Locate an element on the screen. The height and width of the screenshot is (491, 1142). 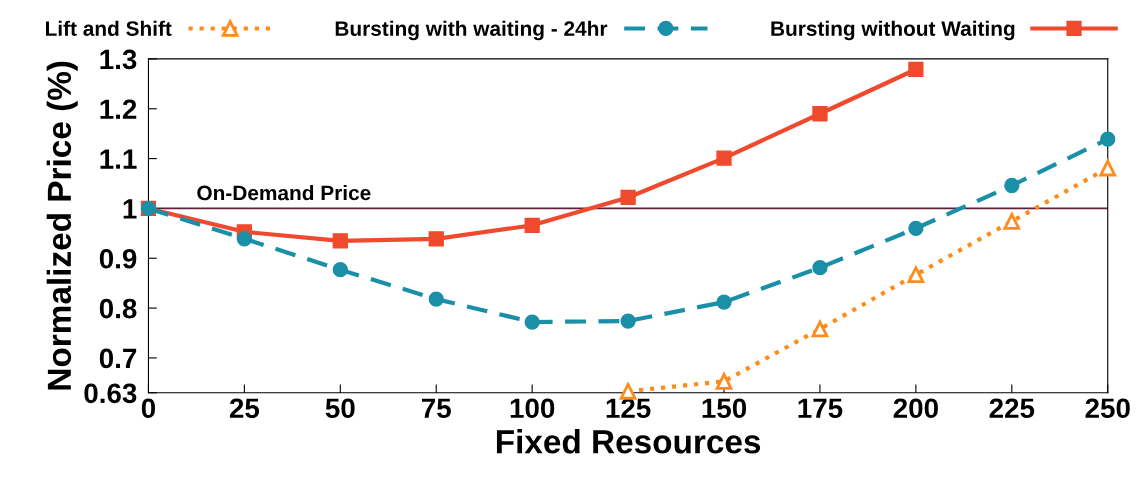
x-tick-label: 75 is located at coordinates (436, 408).